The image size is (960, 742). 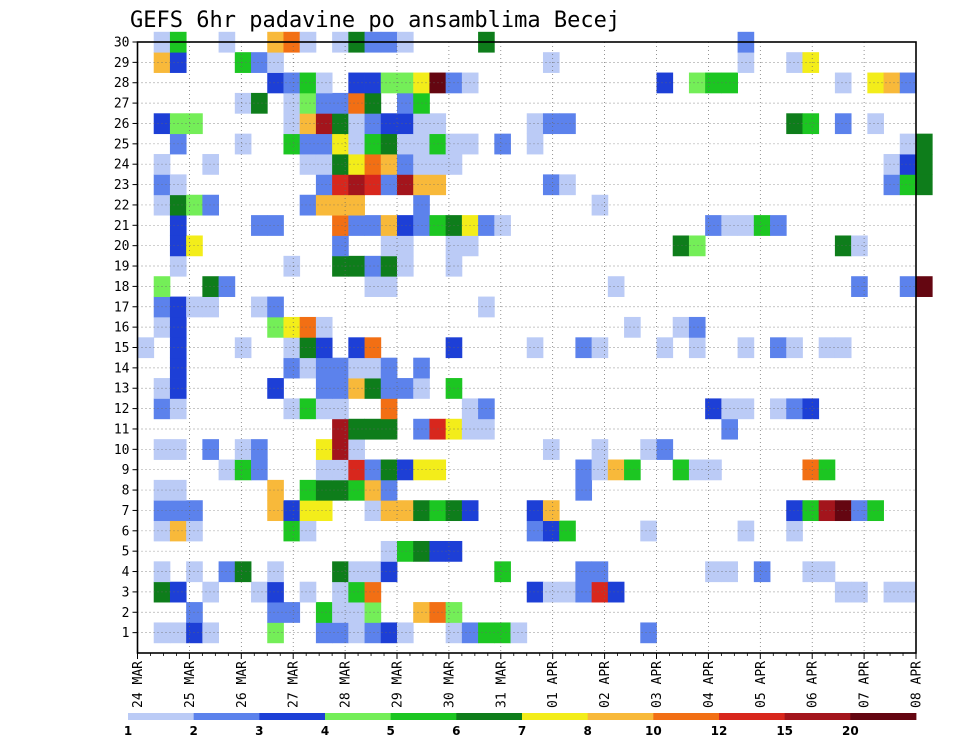 I want to click on x-tick-label: 27 MAR, so click(x=294, y=684).